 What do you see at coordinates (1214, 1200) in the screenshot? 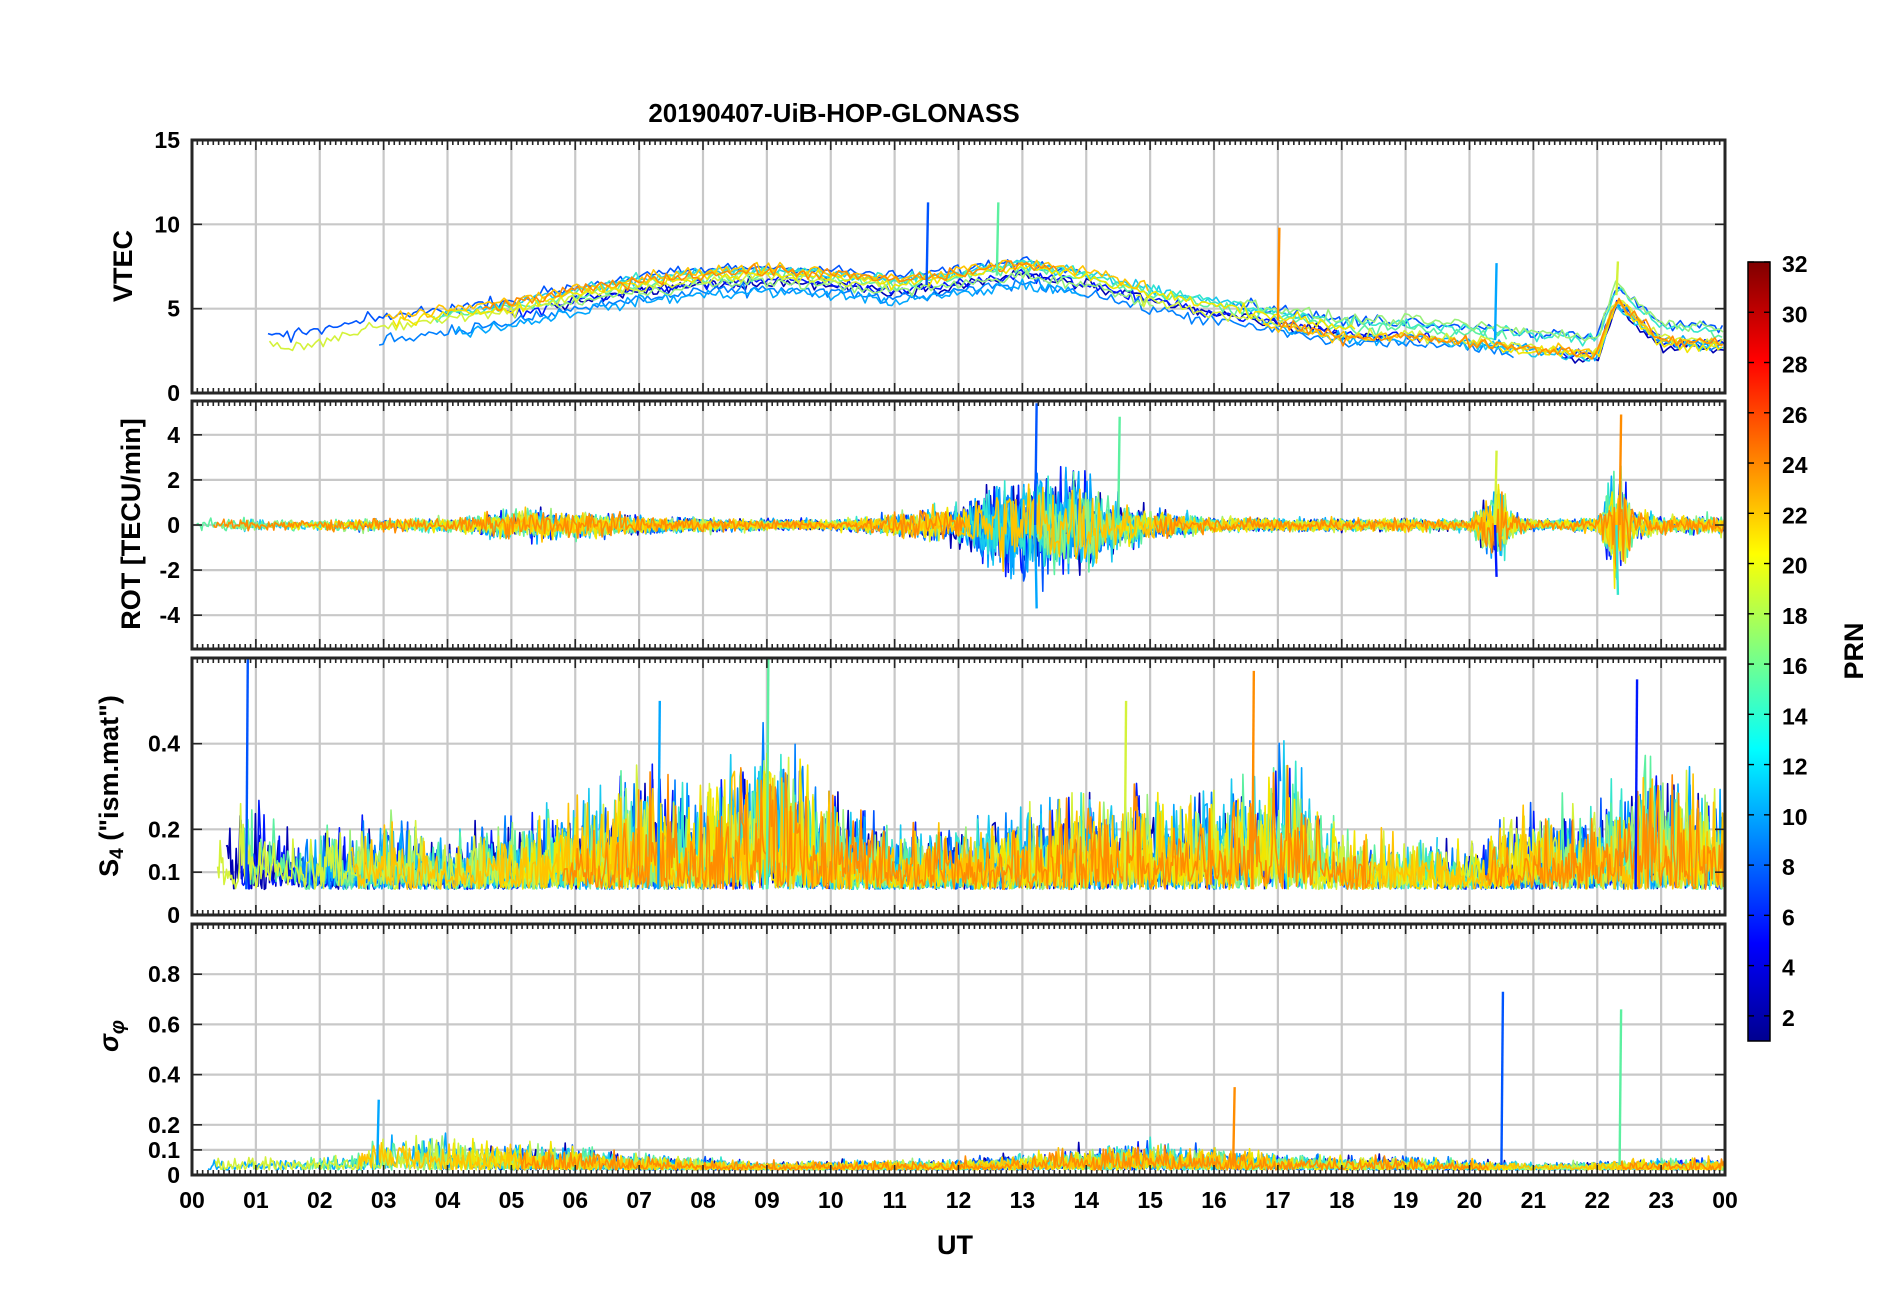
I see `x-tick-label: 16` at bounding box center [1214, 1200].